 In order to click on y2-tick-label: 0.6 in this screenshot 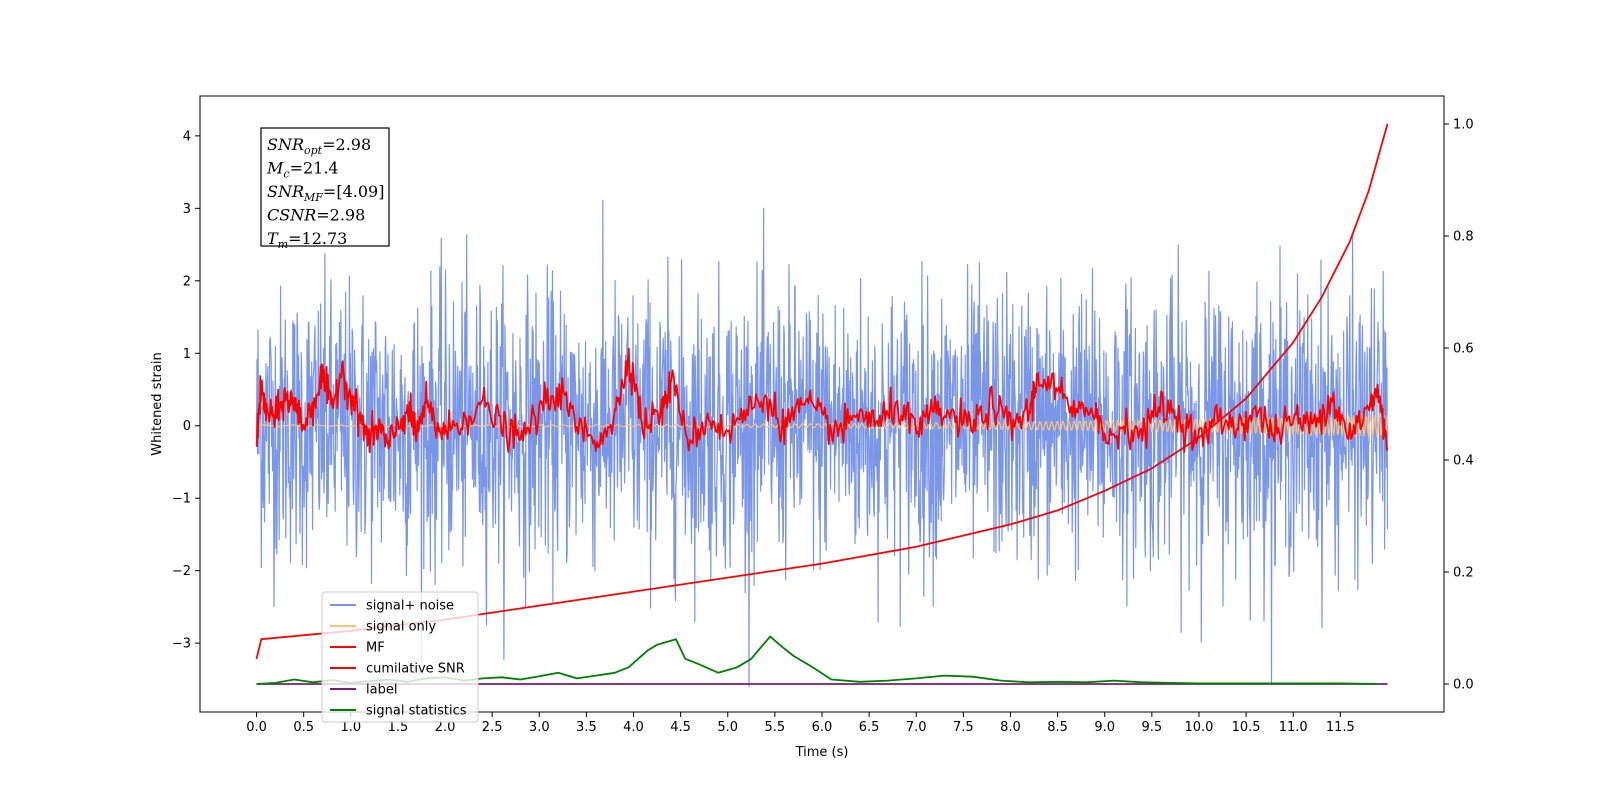, I will do `click(1463, 349)`.